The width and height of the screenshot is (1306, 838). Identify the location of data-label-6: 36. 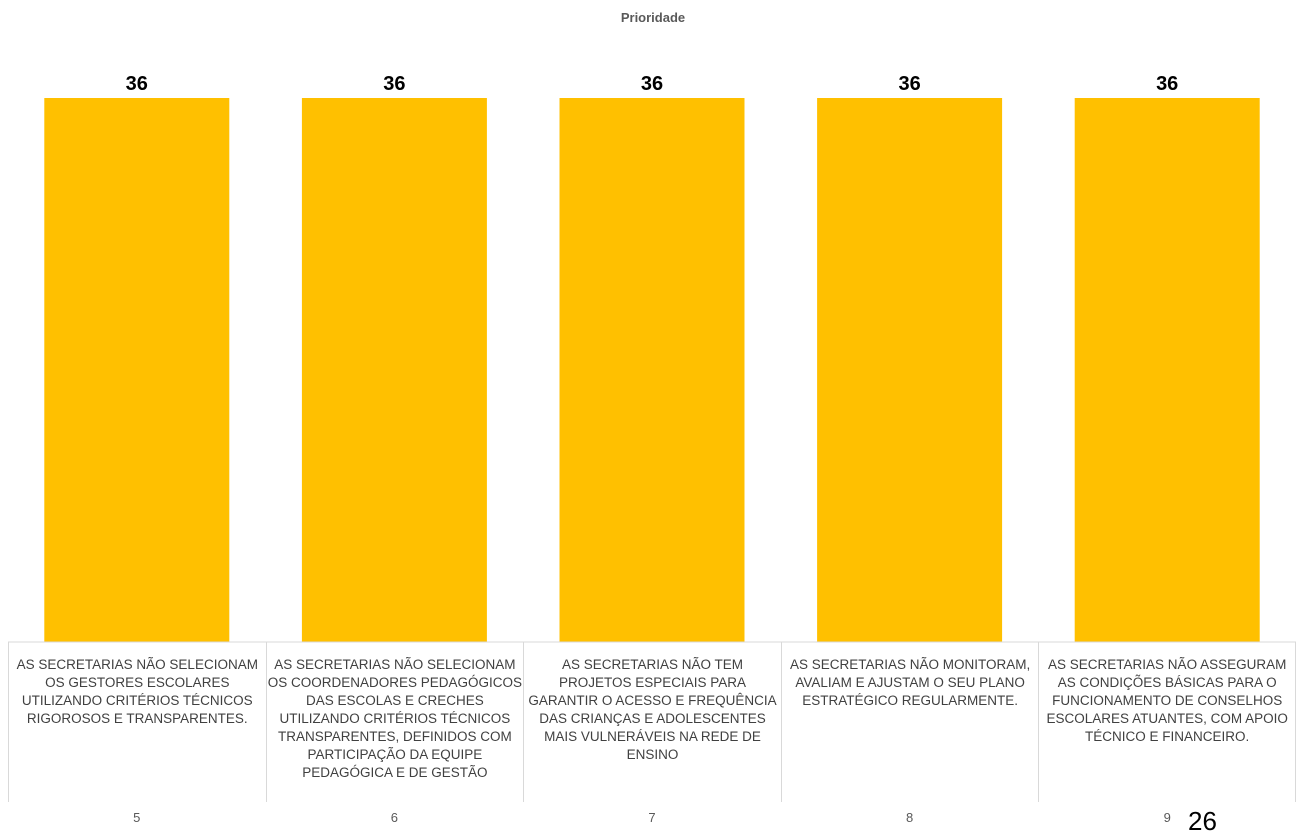
(394, 84).